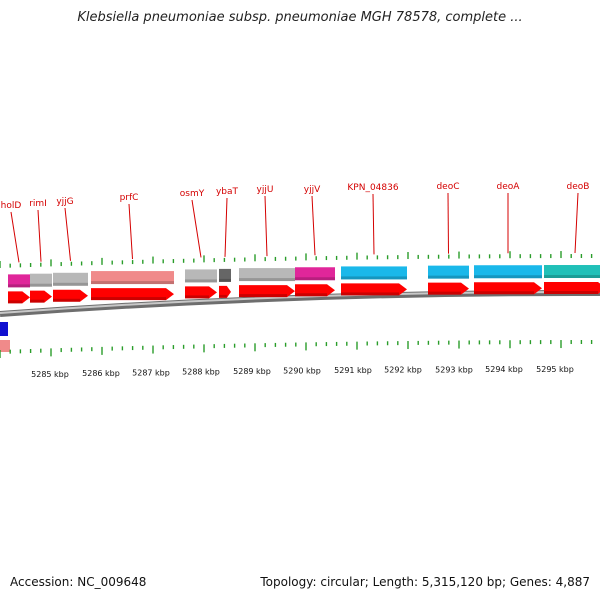 This screenshot has height=600, width=600. What do you see at coordinates (70, 295) in the screenshot?
I see `gene-arrow-yjjg` at bounding box center [70, 295].